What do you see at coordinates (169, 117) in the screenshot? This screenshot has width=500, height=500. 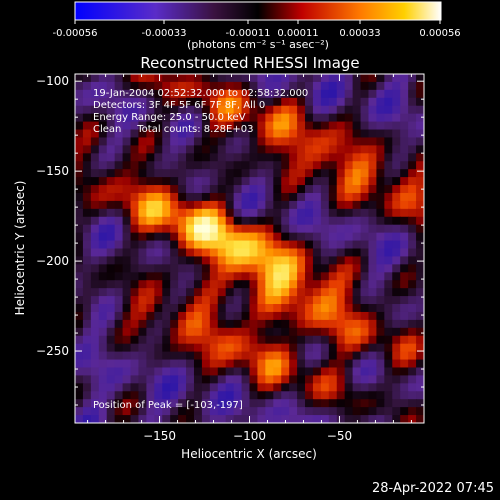 I see `info-line-energy: Energy Range: 25.0 - 50.0 keV` at bounding box center [169, 117].